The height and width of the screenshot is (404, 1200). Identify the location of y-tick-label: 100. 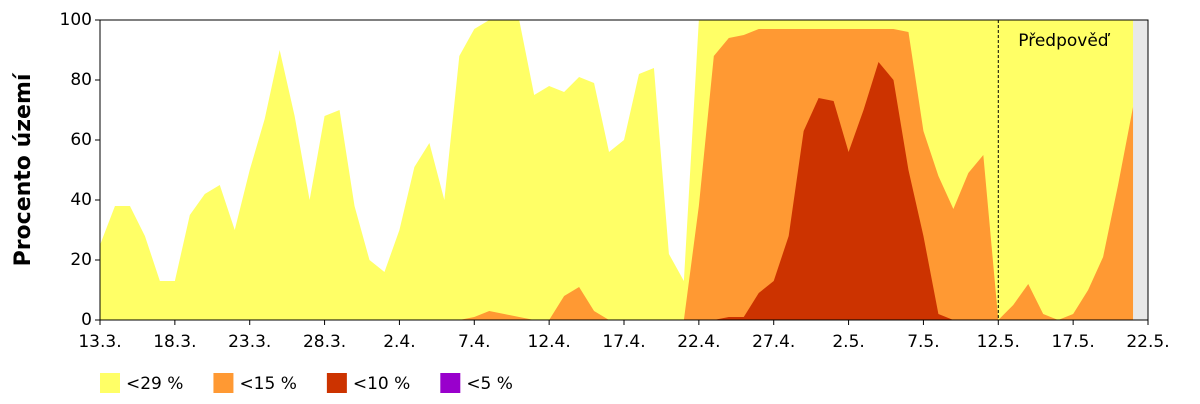
(76, 20).